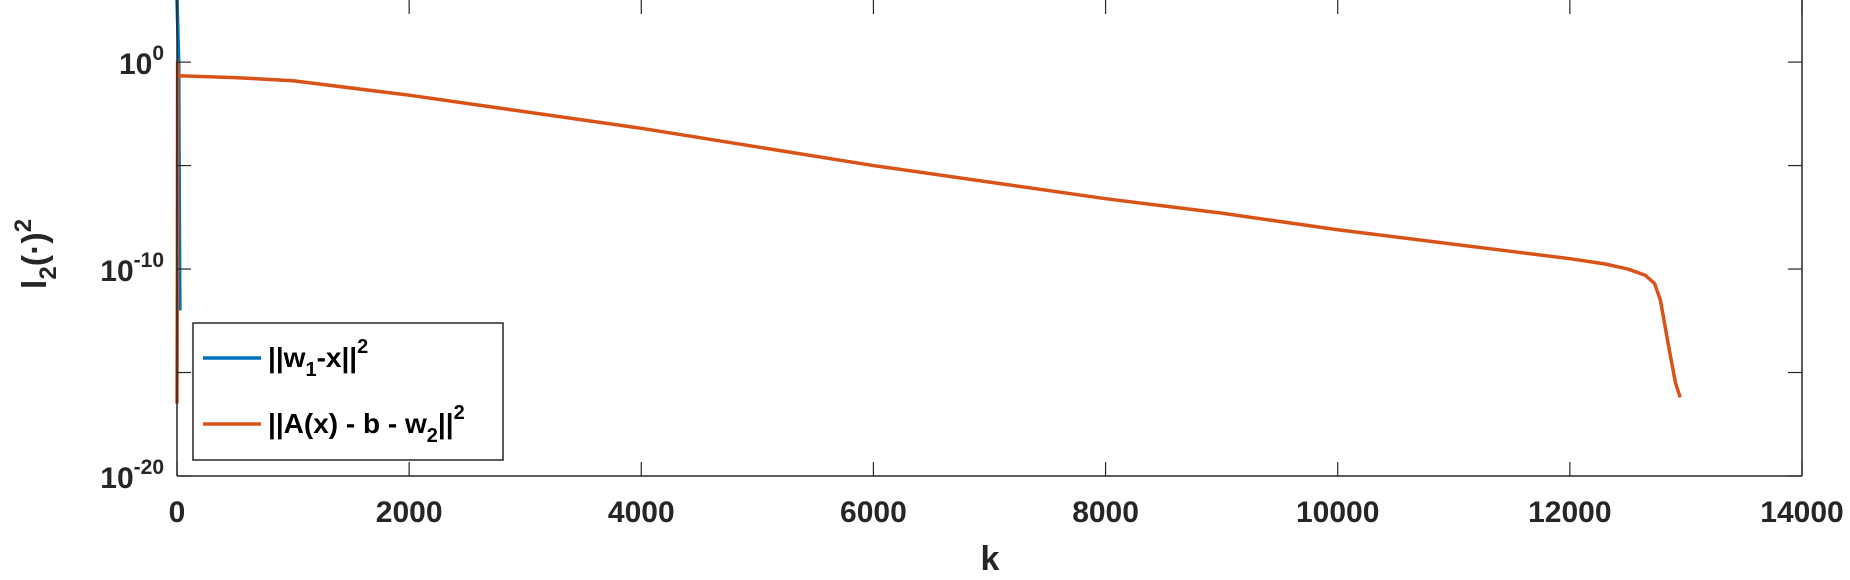  Describe the element at coordinates (1337, 512) in the screenshot. I see `x-tick-label: 10000` at that location.